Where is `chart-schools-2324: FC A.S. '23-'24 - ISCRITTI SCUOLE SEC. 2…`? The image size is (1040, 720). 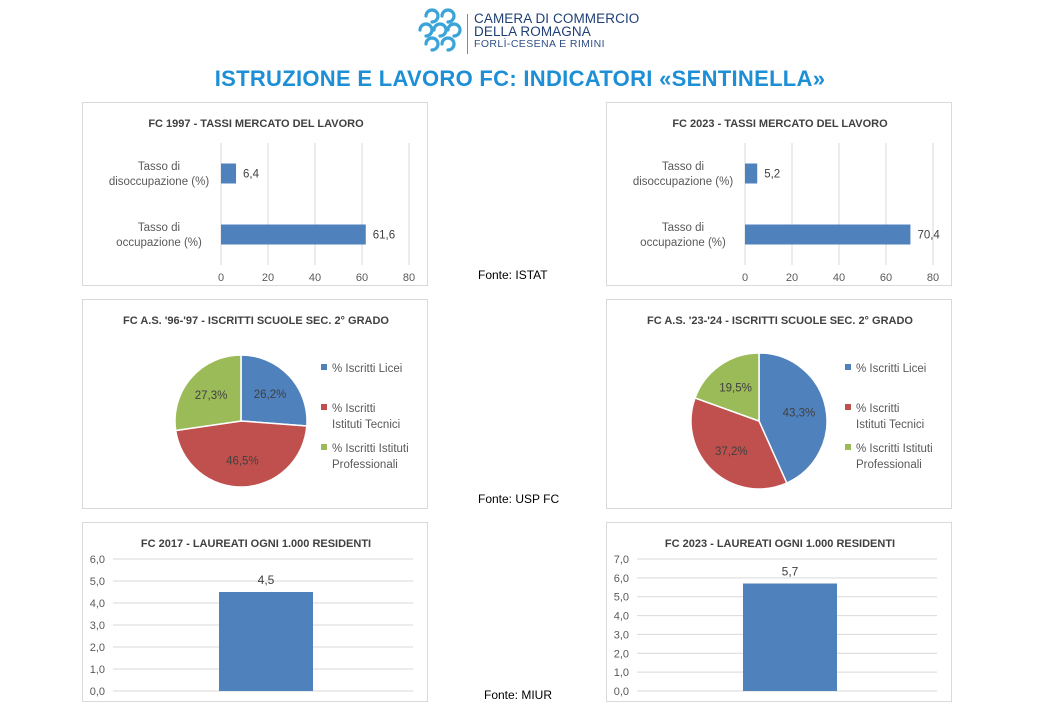 chart-schools-2324: FC A.S. '23-'24 - ISCRITTI SCUOLE SEC. 2… is located at coordinates (790, 402).